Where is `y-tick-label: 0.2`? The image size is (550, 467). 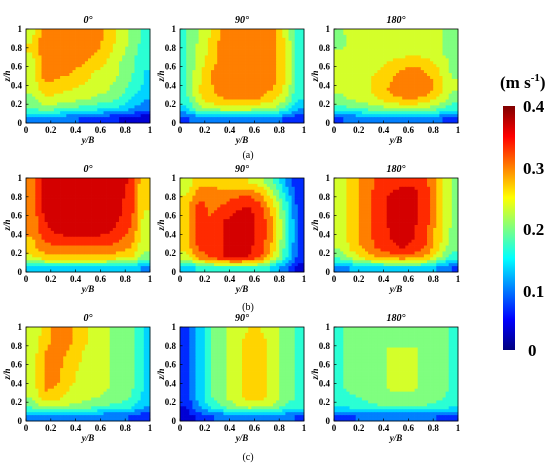
y-tick-label: 0.2 is located at coordinates (171, 104).